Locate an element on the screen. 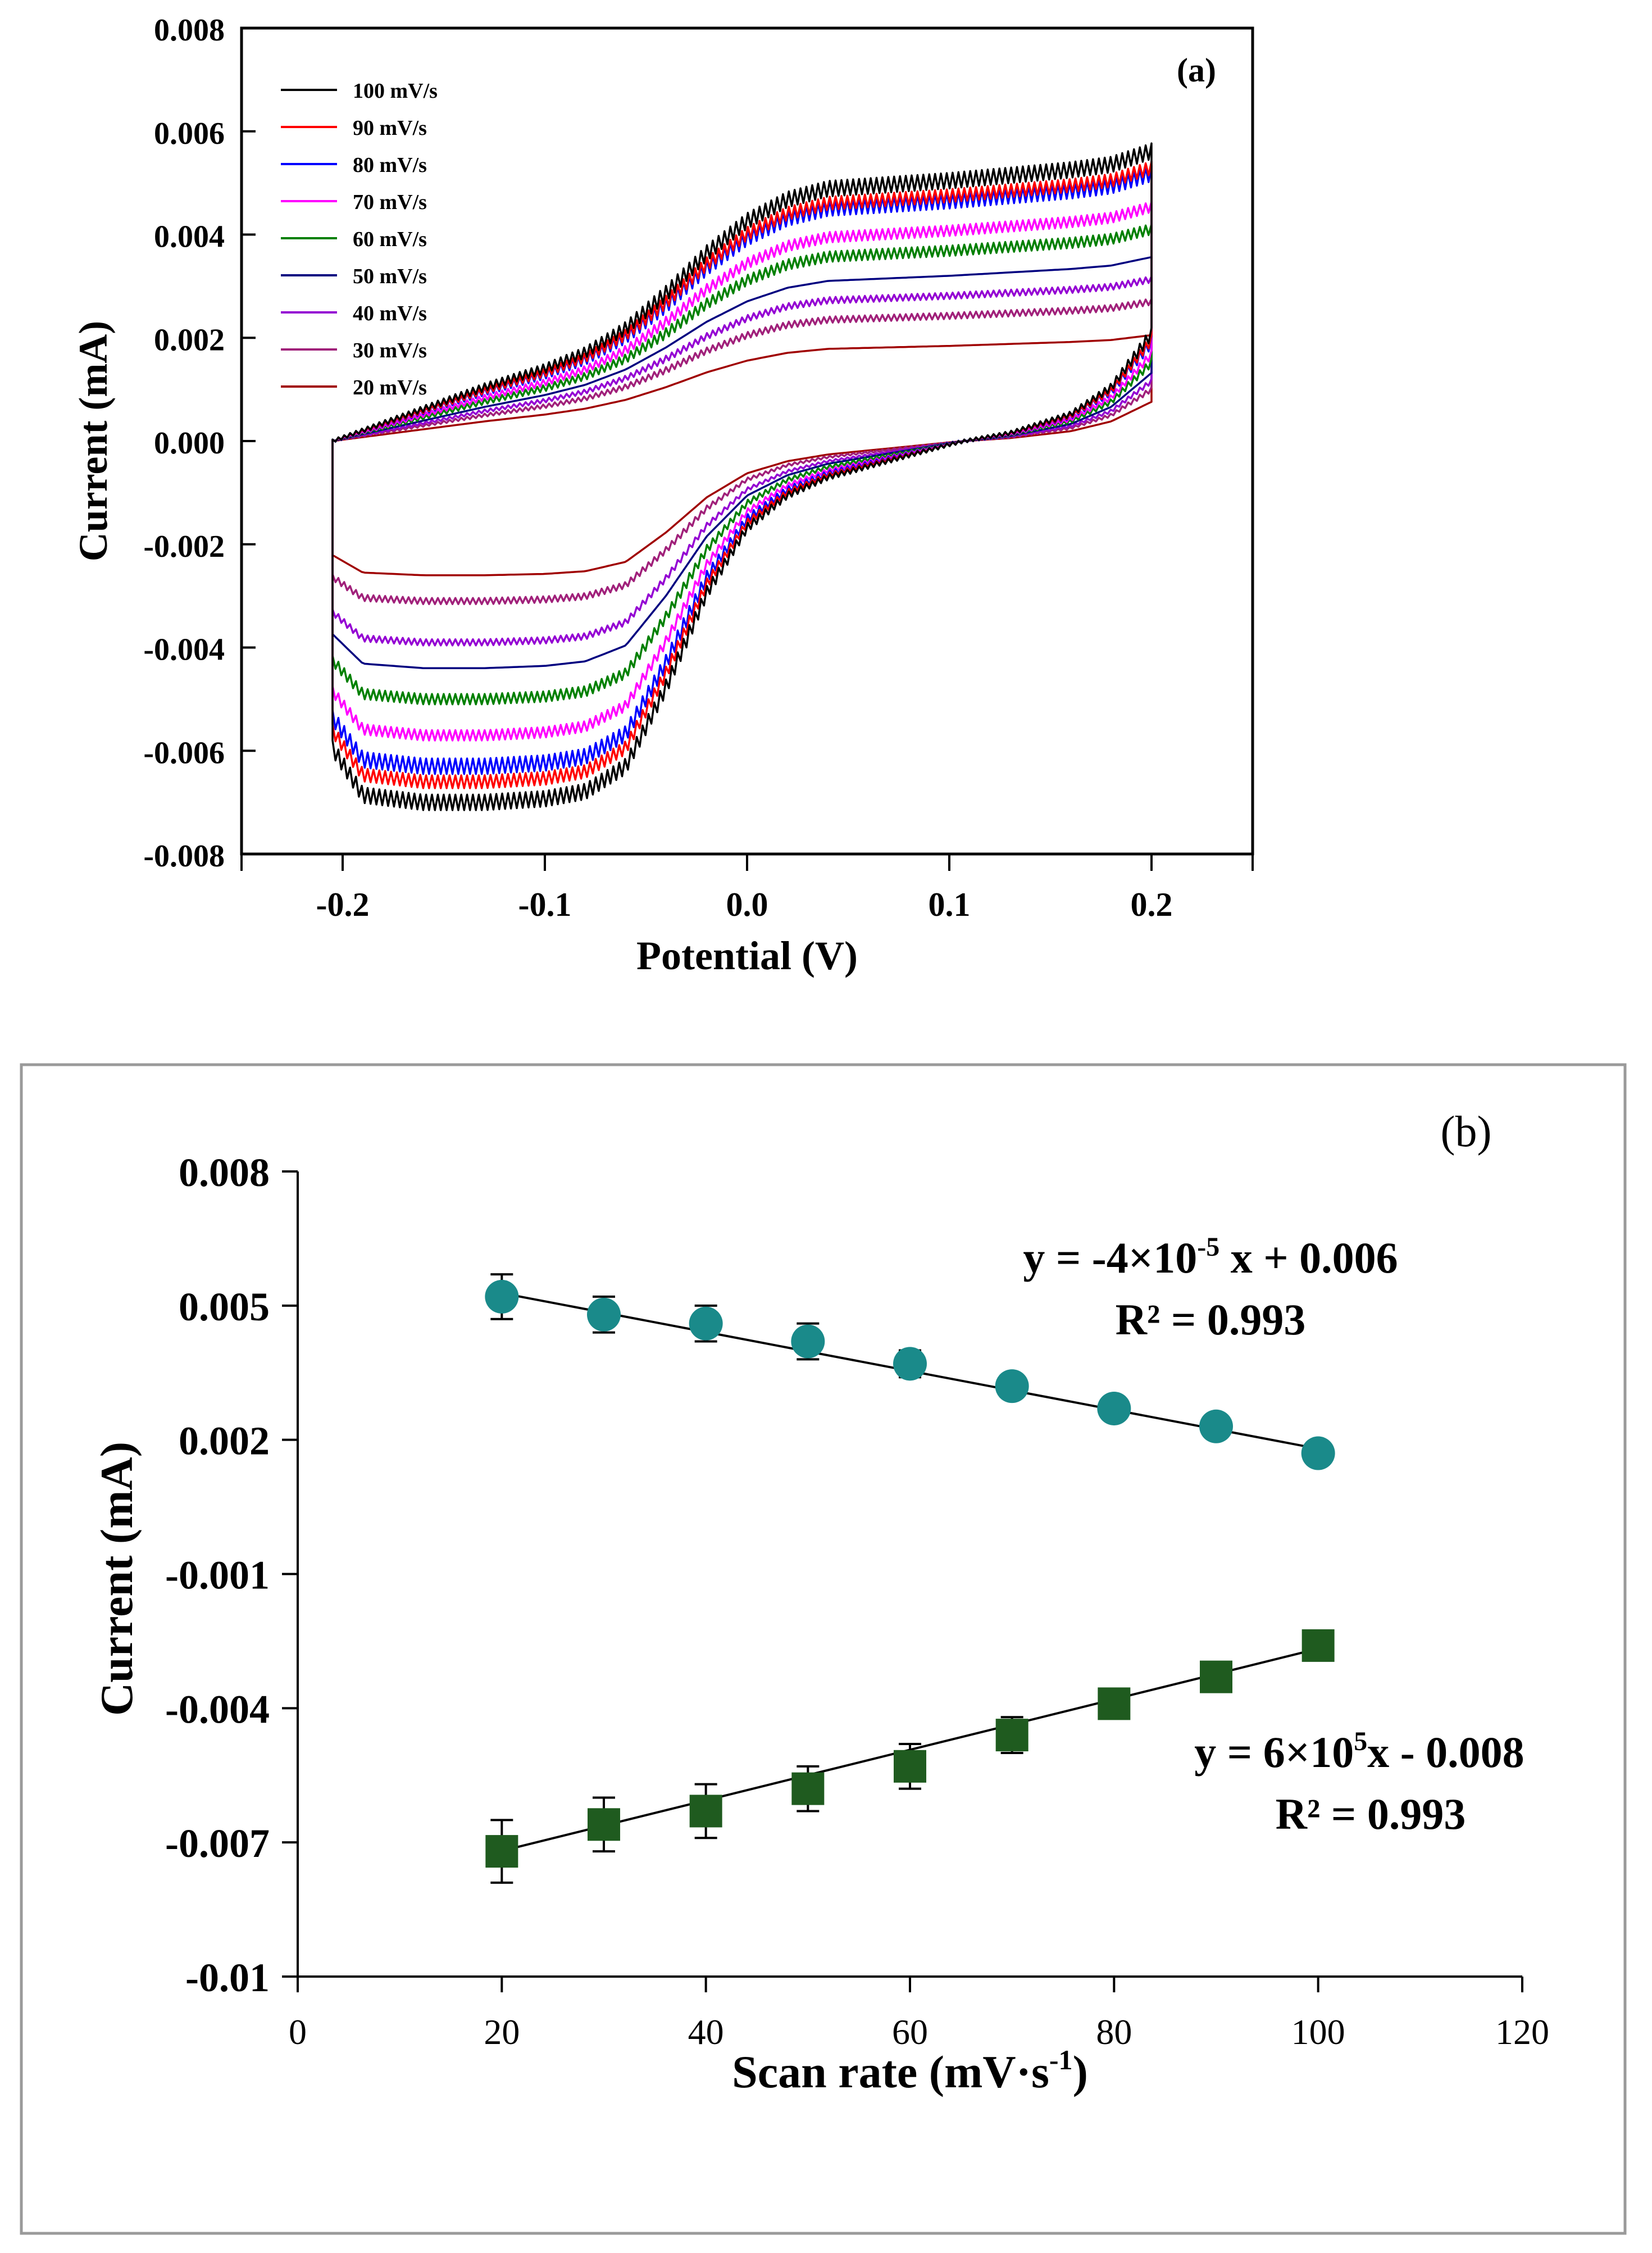  y-axis-ticks: 0.008 0.005 0.002 -0.001 -0.004 -0.007 -0.01 is located at coordinates (231, 1575).